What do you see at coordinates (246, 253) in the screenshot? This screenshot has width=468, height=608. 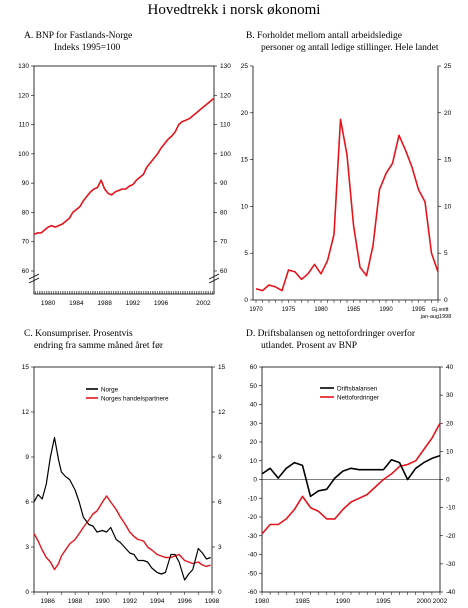 I see `panel-b-ytick-label-left: 5` at bounding box center [246, 253].